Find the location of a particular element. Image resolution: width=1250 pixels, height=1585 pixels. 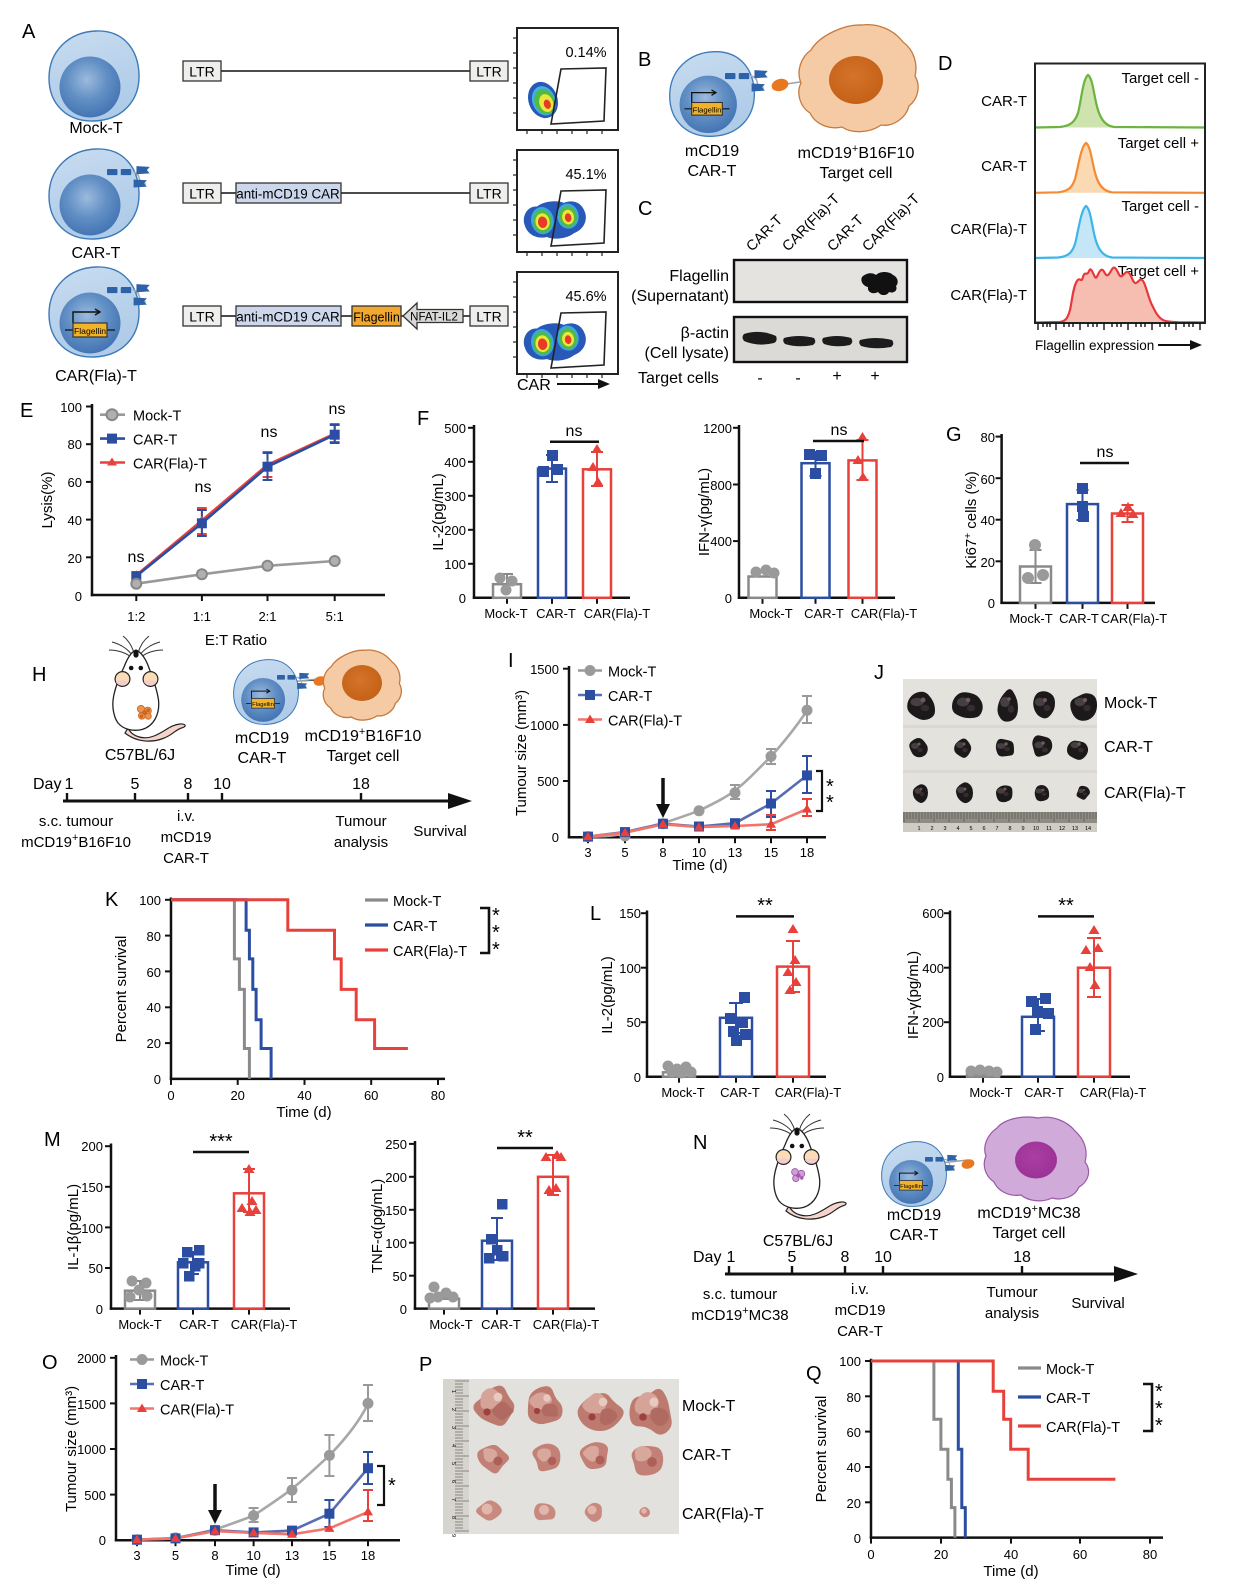

svg-text: 1200 is located at coordinates (717, 428).